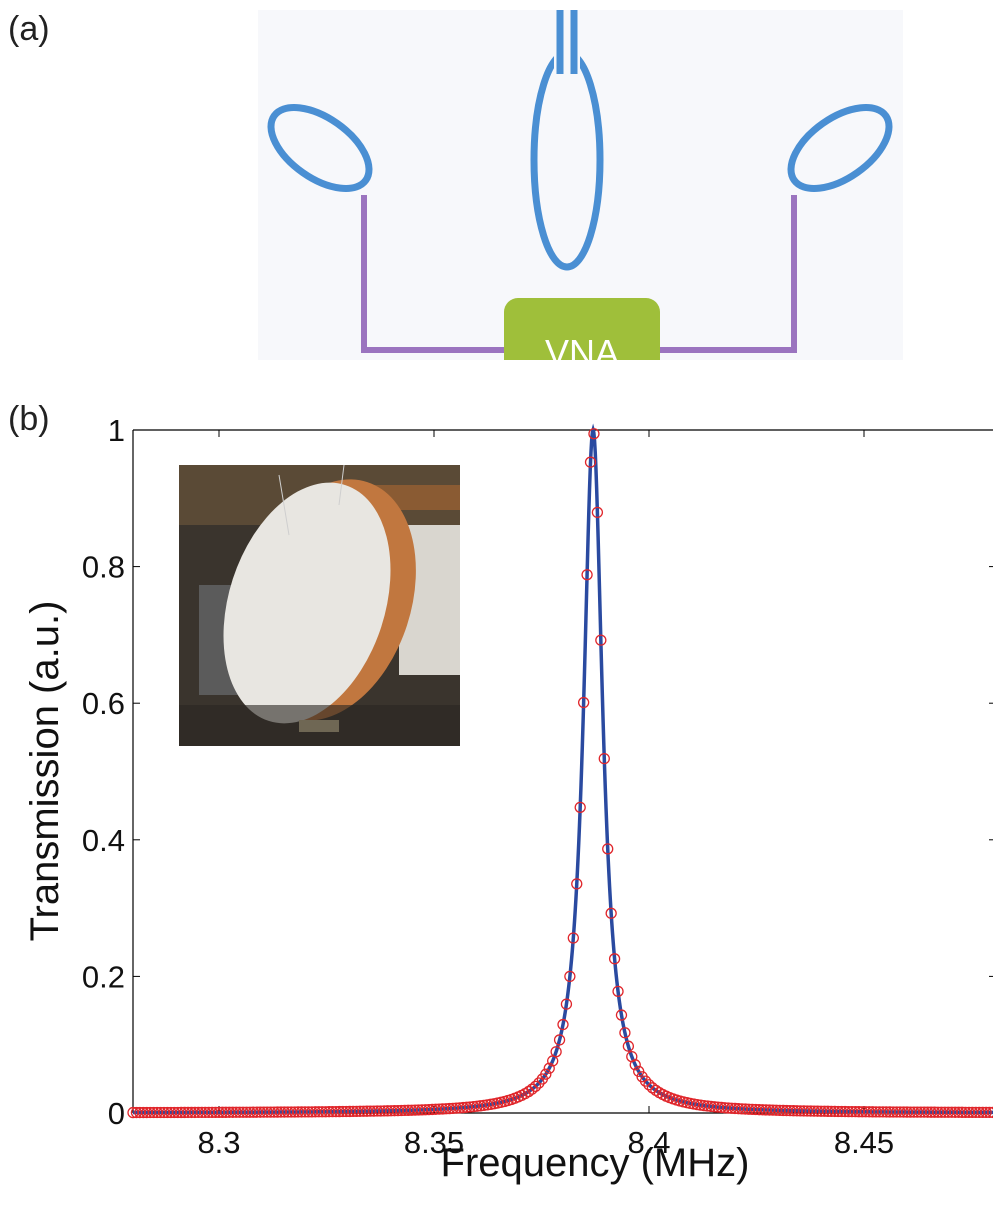  What do you see at coordinates (45, 771) in the screenshot?
I see `y-axis-title: Transmission (a.u.)` at bounding box center [45, 771].